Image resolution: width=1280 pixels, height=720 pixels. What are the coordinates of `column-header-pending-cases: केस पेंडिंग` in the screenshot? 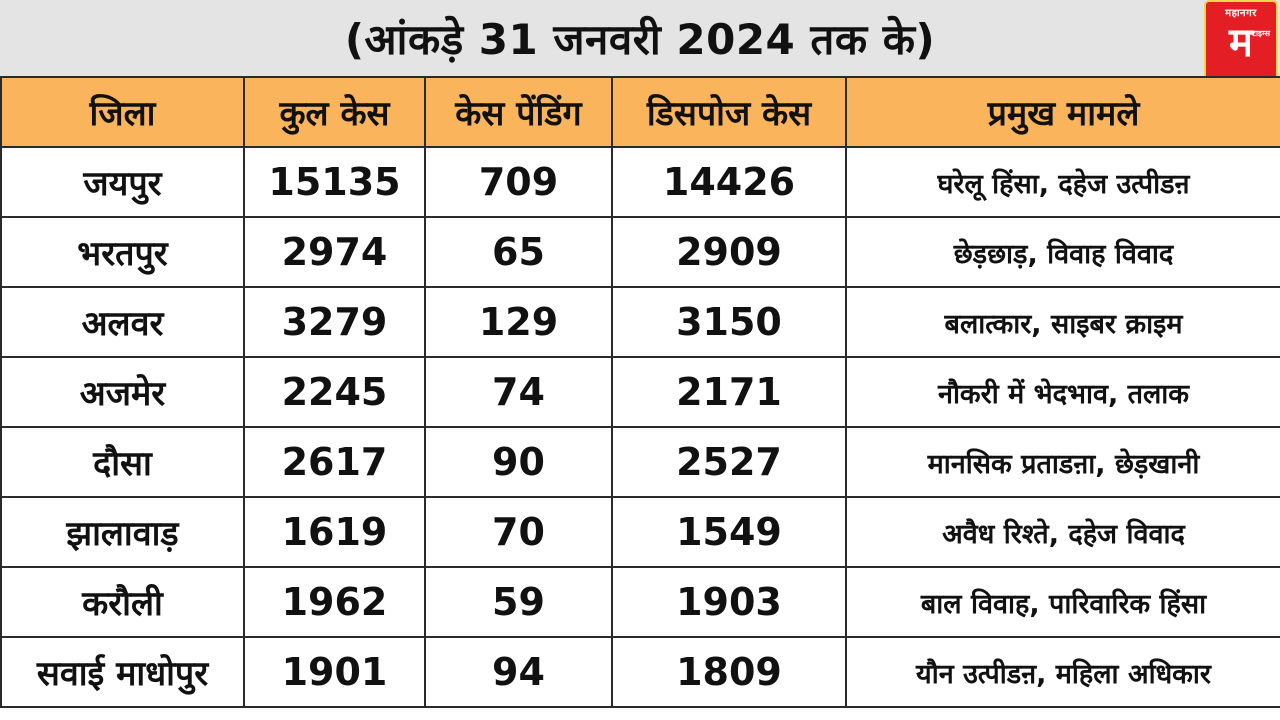 It's located at (518, 112).